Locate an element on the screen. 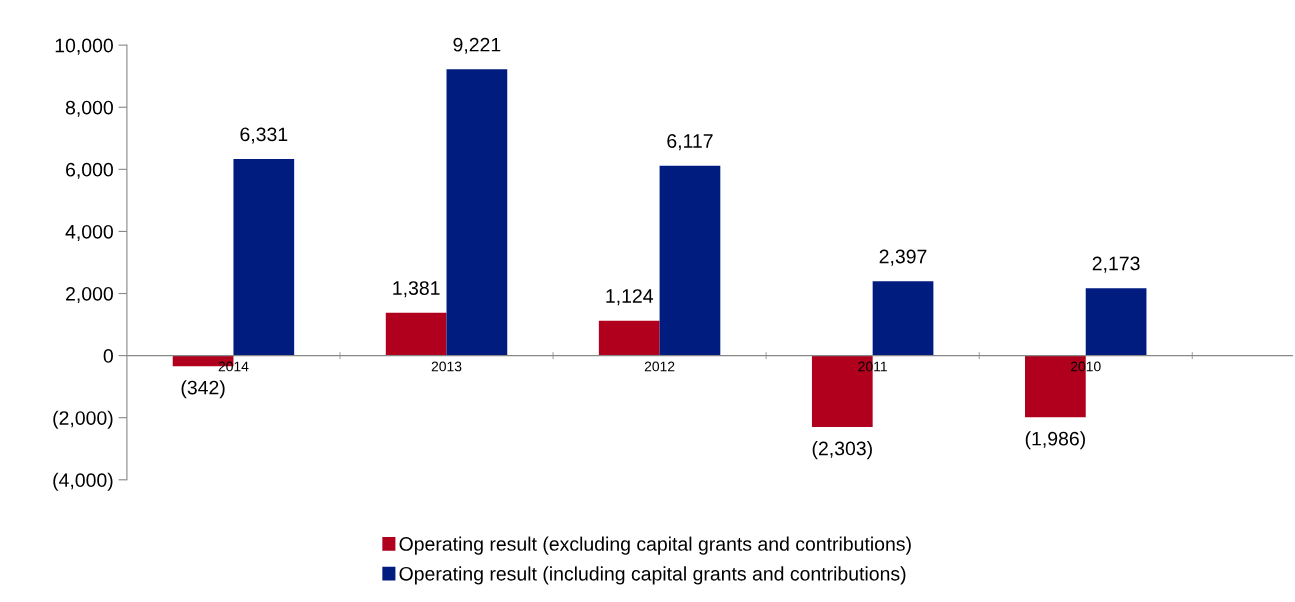  data-label: 6,331 is located at coordinates (264, 135).